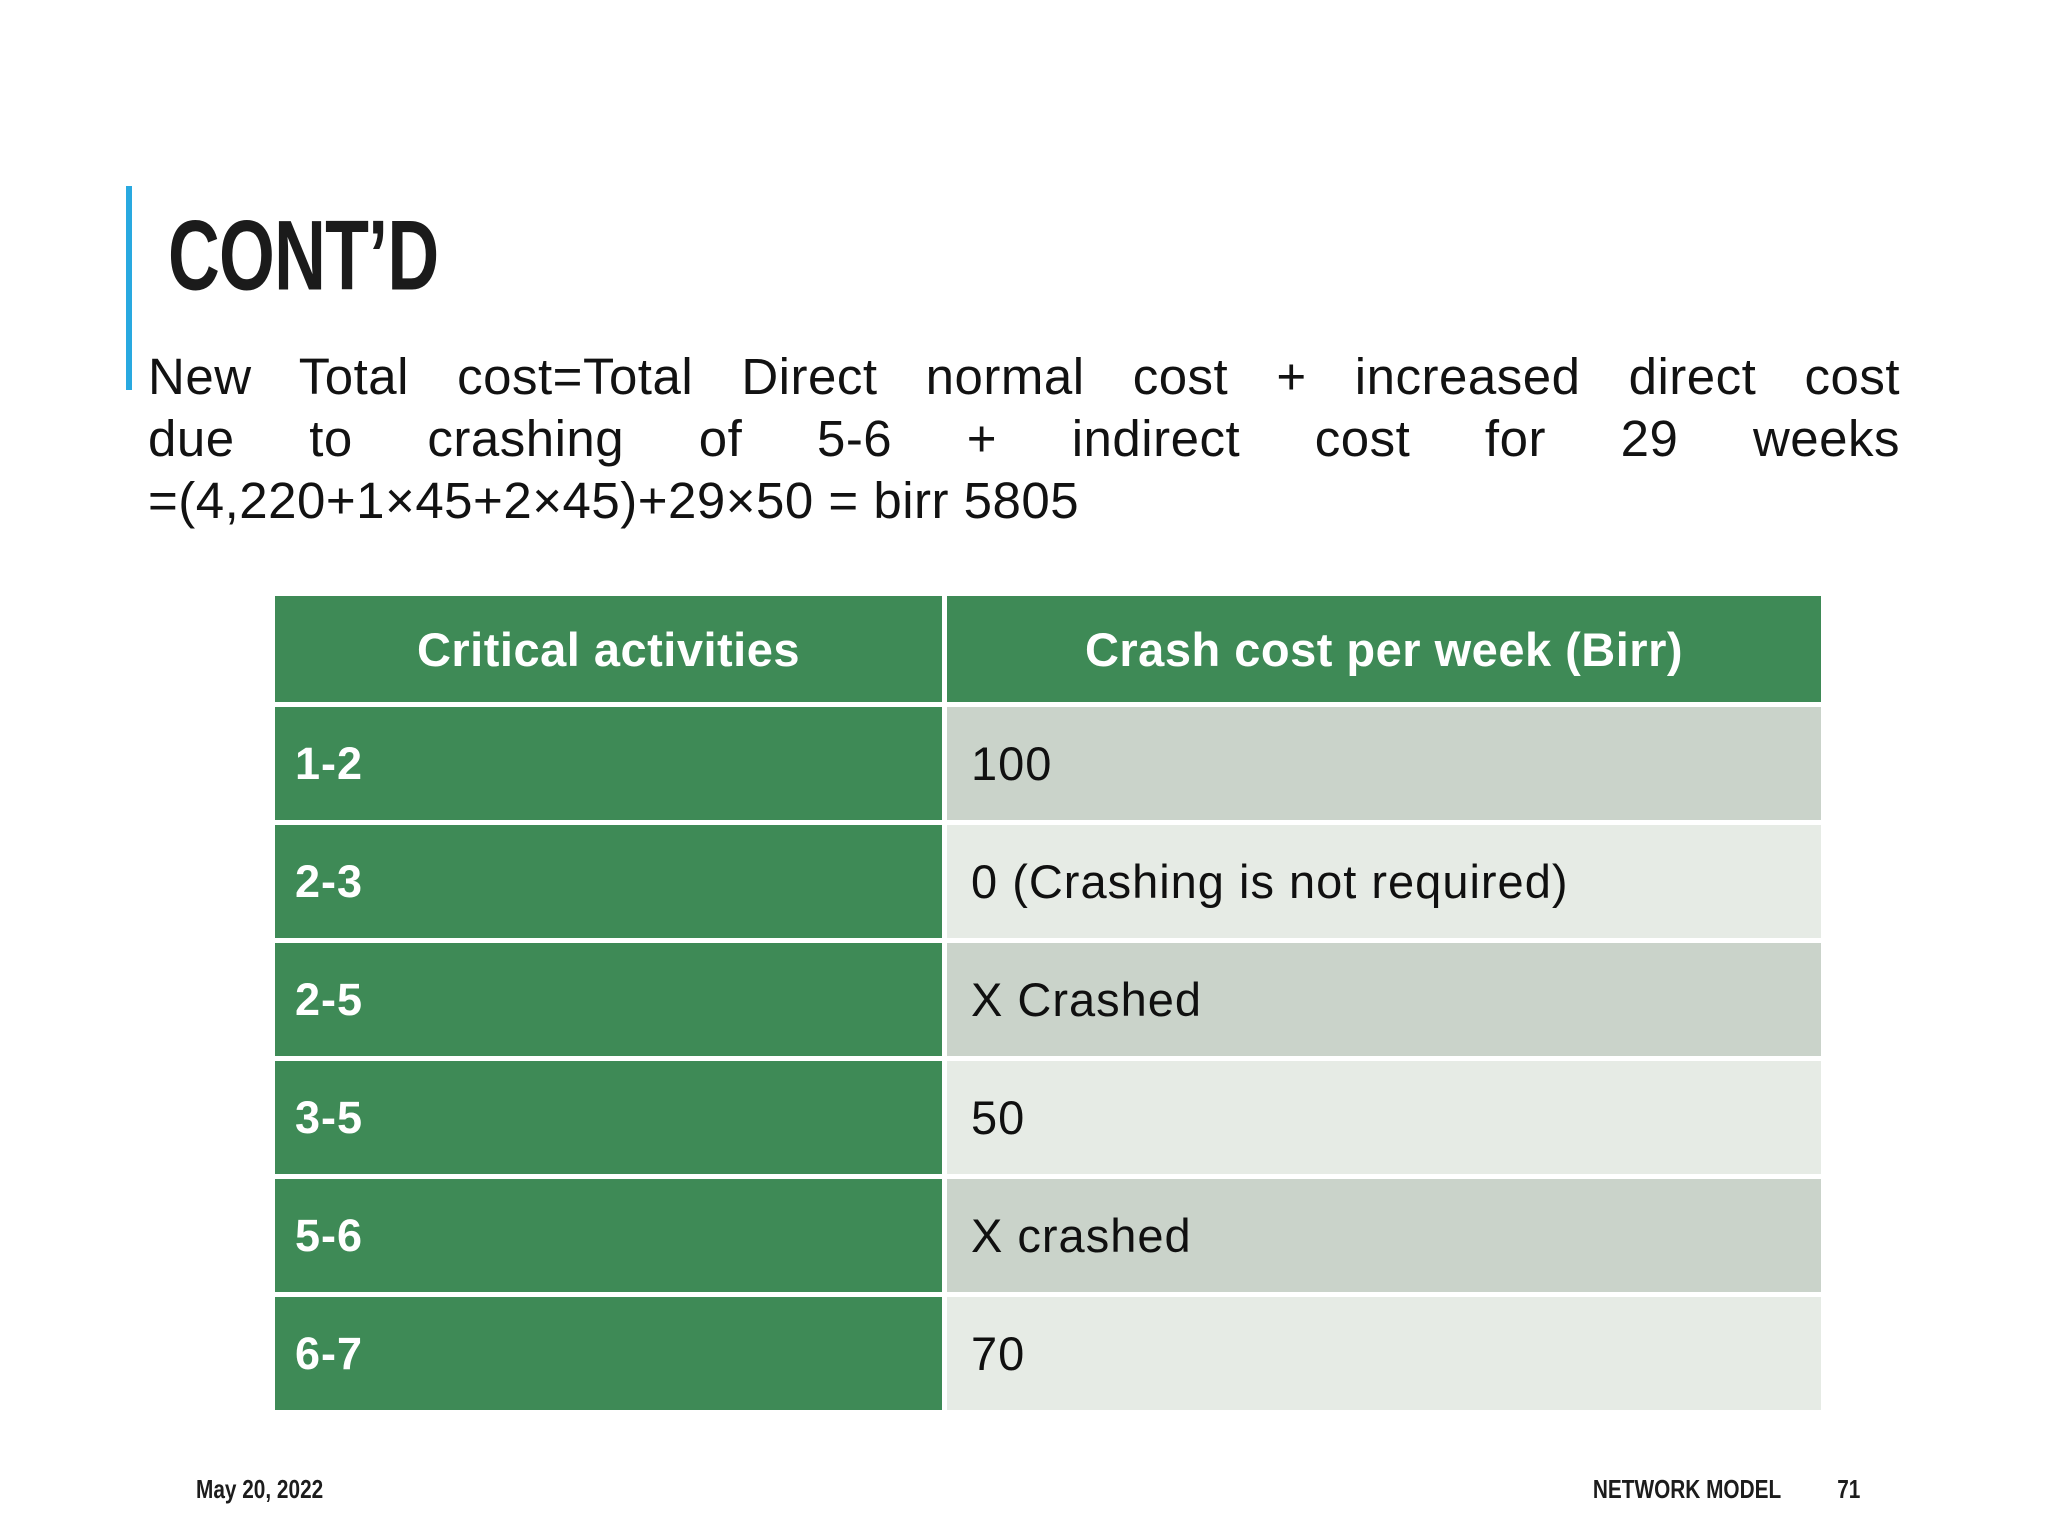 The height and width of the screenshot is (1536, 2048). What do you see at coordinates (614, 500) in the screenshot?
I see `body-line-3: =(4,220+1×45+2×45)+29×50 = birr 5805` at bounding box center [614, 500].